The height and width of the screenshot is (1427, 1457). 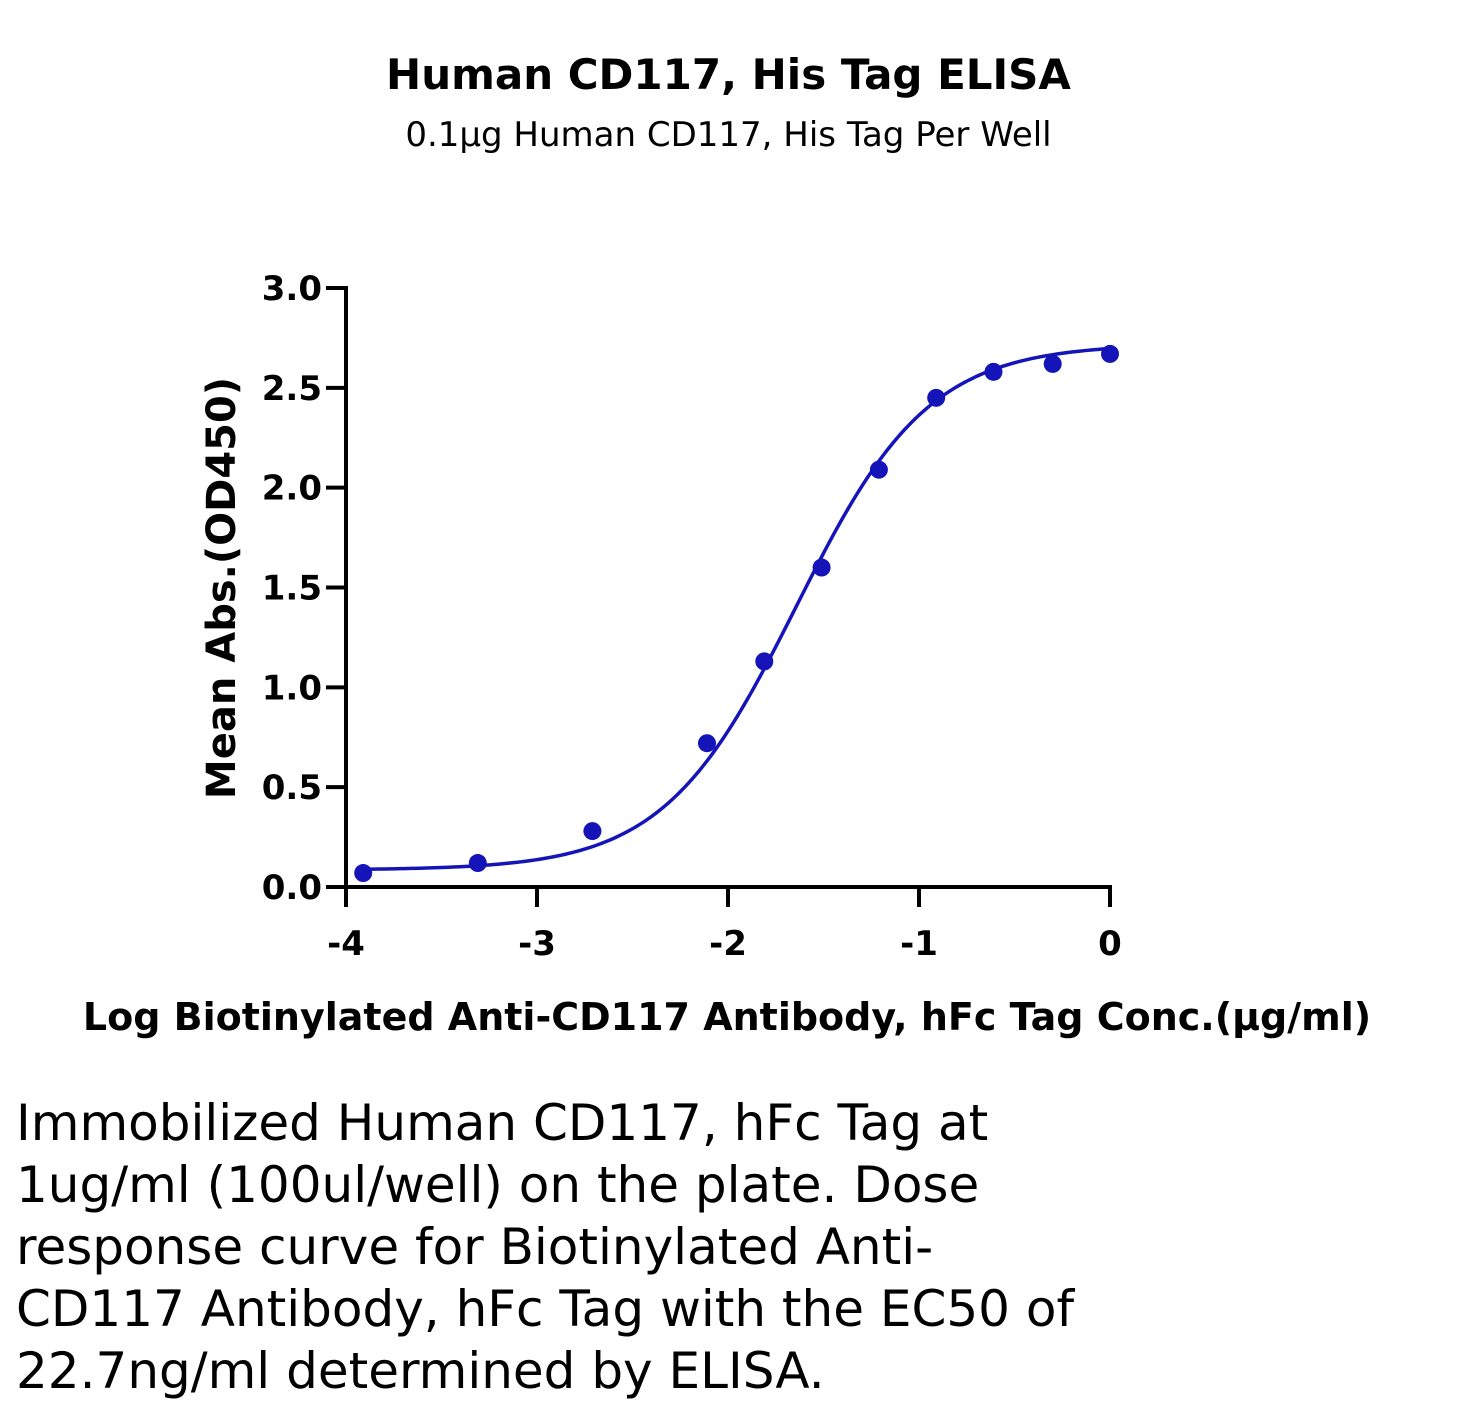 I want to click on y-tick-label: 3.0, so click(x=292, y=289).